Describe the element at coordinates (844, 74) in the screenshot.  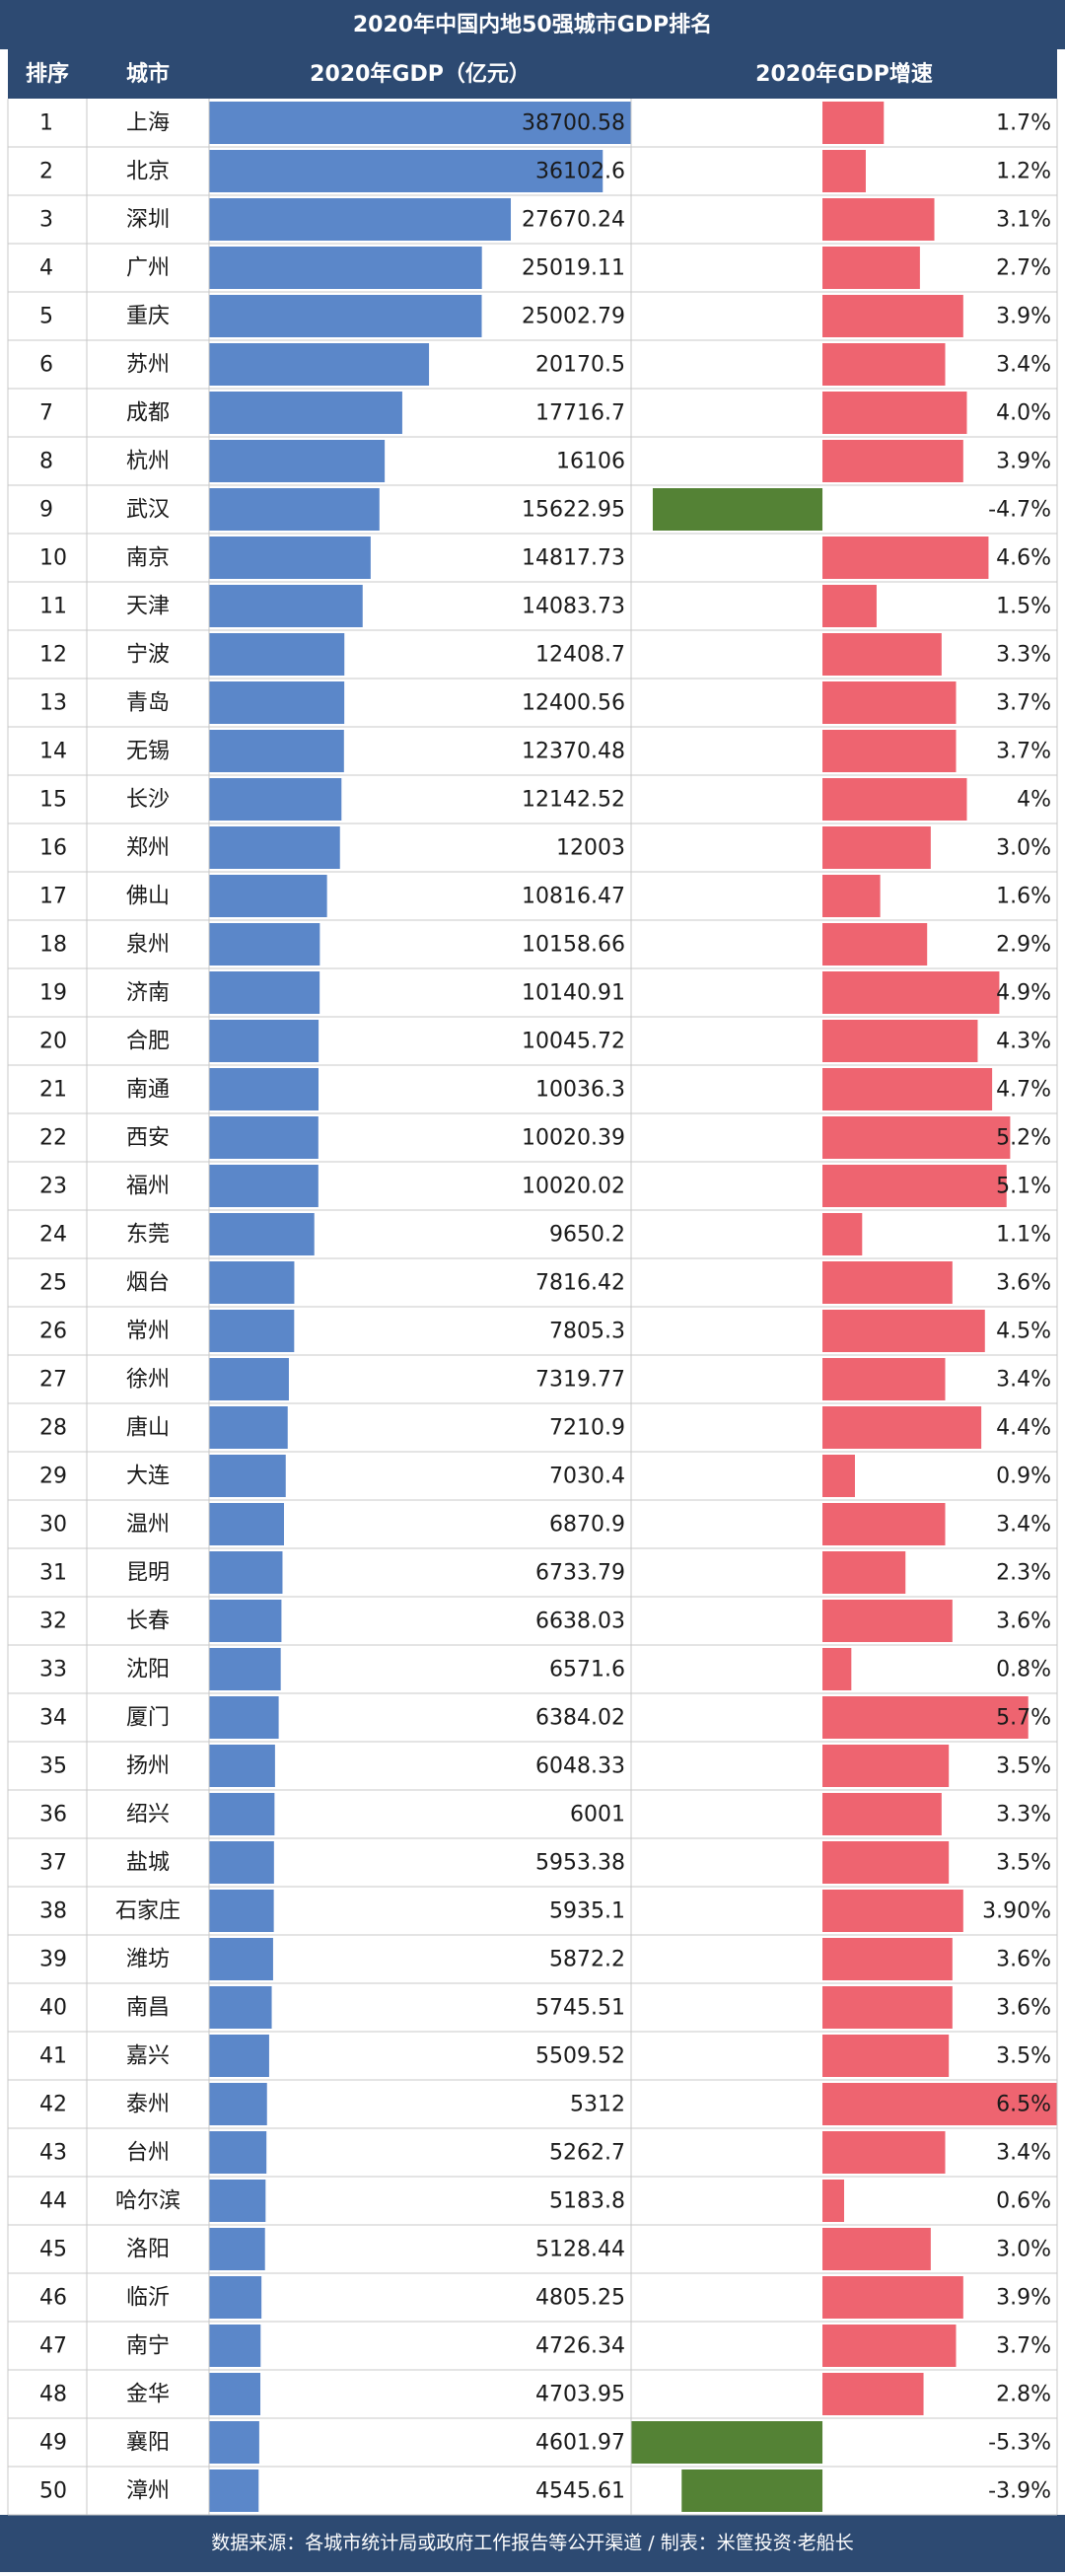
I see `column-header: 2020年GDP增速` at that location.